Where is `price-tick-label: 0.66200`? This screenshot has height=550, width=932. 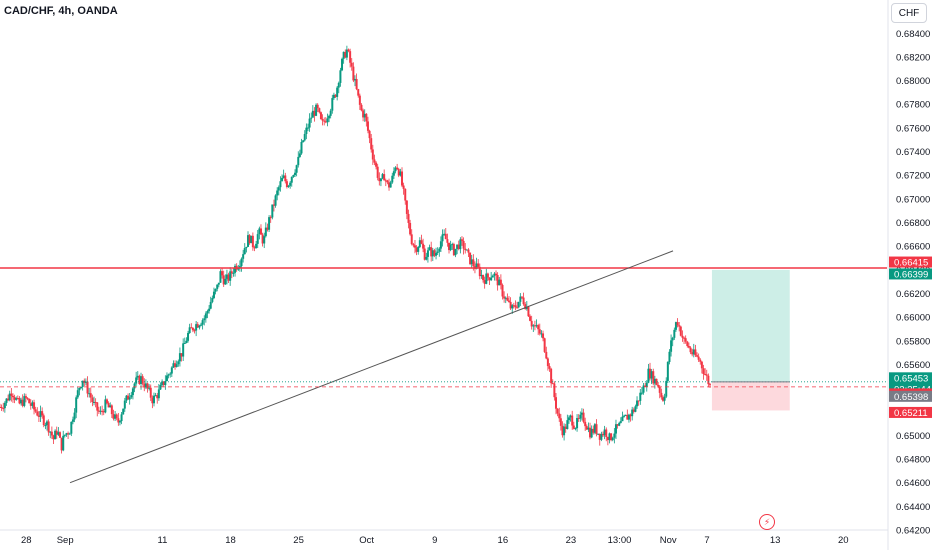 price-tick-label: 0.66200 is located at coordinates (913, 294).